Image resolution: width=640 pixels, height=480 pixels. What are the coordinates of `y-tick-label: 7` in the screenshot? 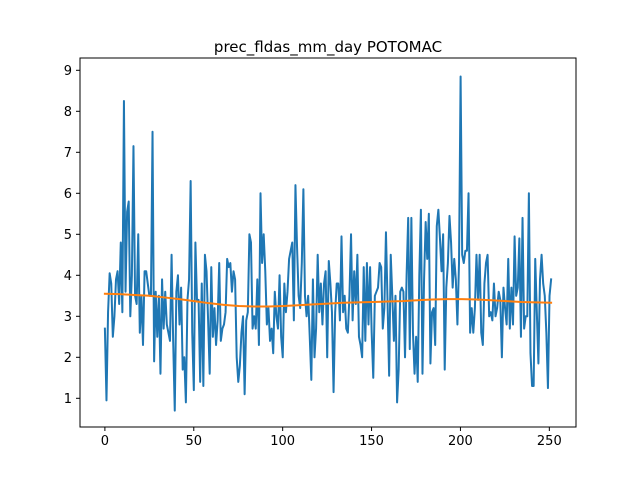 It's located at (68, 153).